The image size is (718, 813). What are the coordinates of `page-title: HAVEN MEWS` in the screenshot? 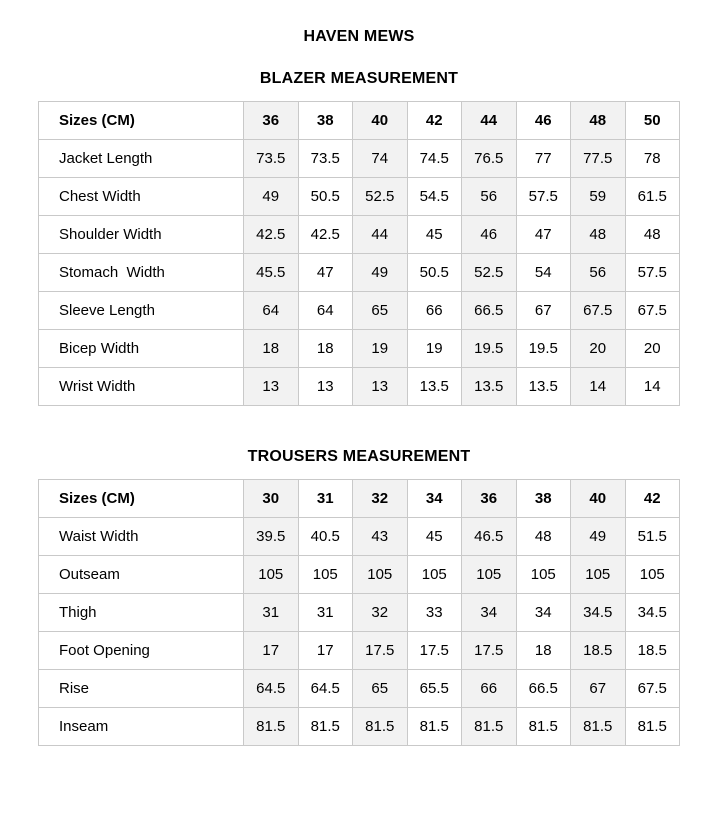 It's located at (359, 36).